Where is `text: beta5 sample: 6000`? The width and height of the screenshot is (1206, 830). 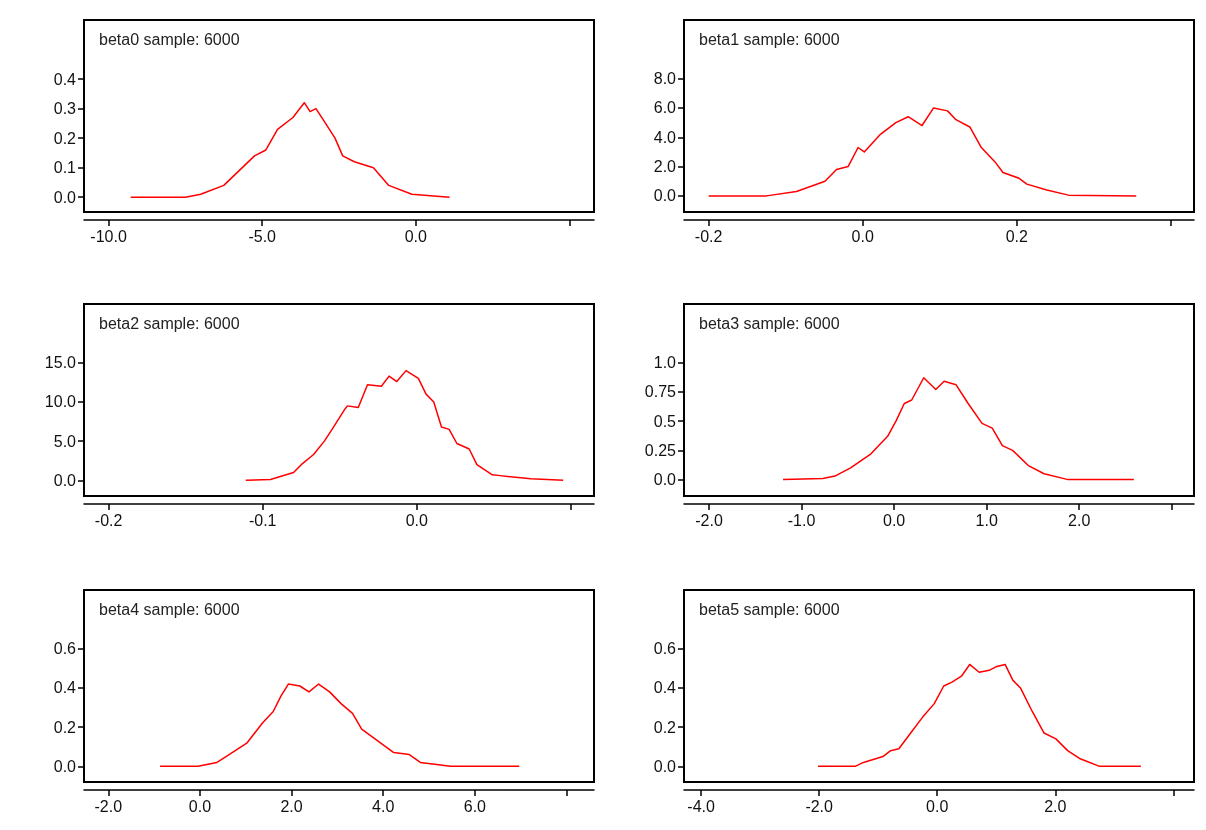
text: beta5 sample: 6000 is located at coordinates (769, 609).